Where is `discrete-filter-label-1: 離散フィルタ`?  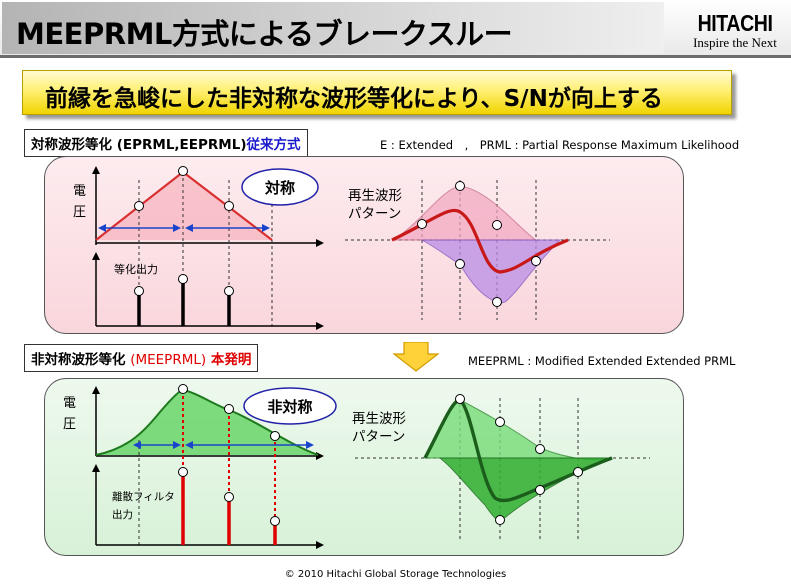
discrete-filter-label-1: 離散フィルタ is located at coordinates (143, 496).